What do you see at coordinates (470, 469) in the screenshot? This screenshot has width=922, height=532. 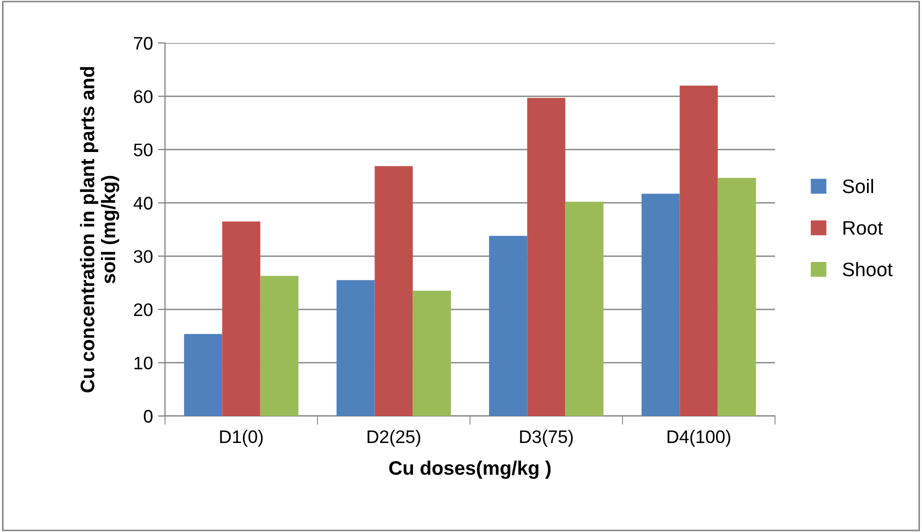 I see `x-axis-title: Cu doses(mg/kg )` at bounding box center [470, 469].